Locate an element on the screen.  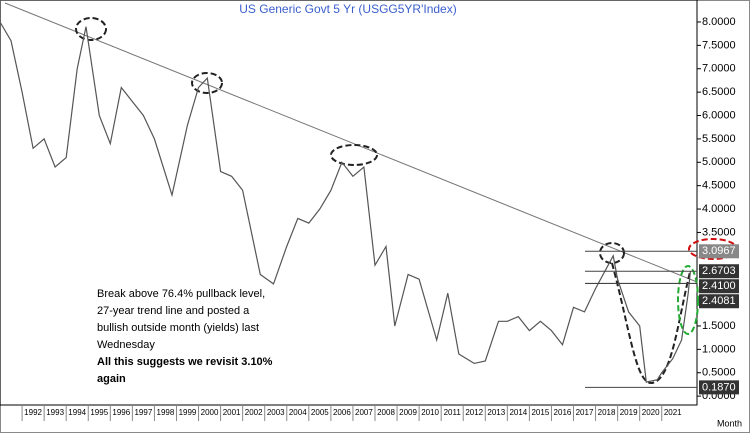
x-tick-label: 2017 is located at coordinates (585, 412).